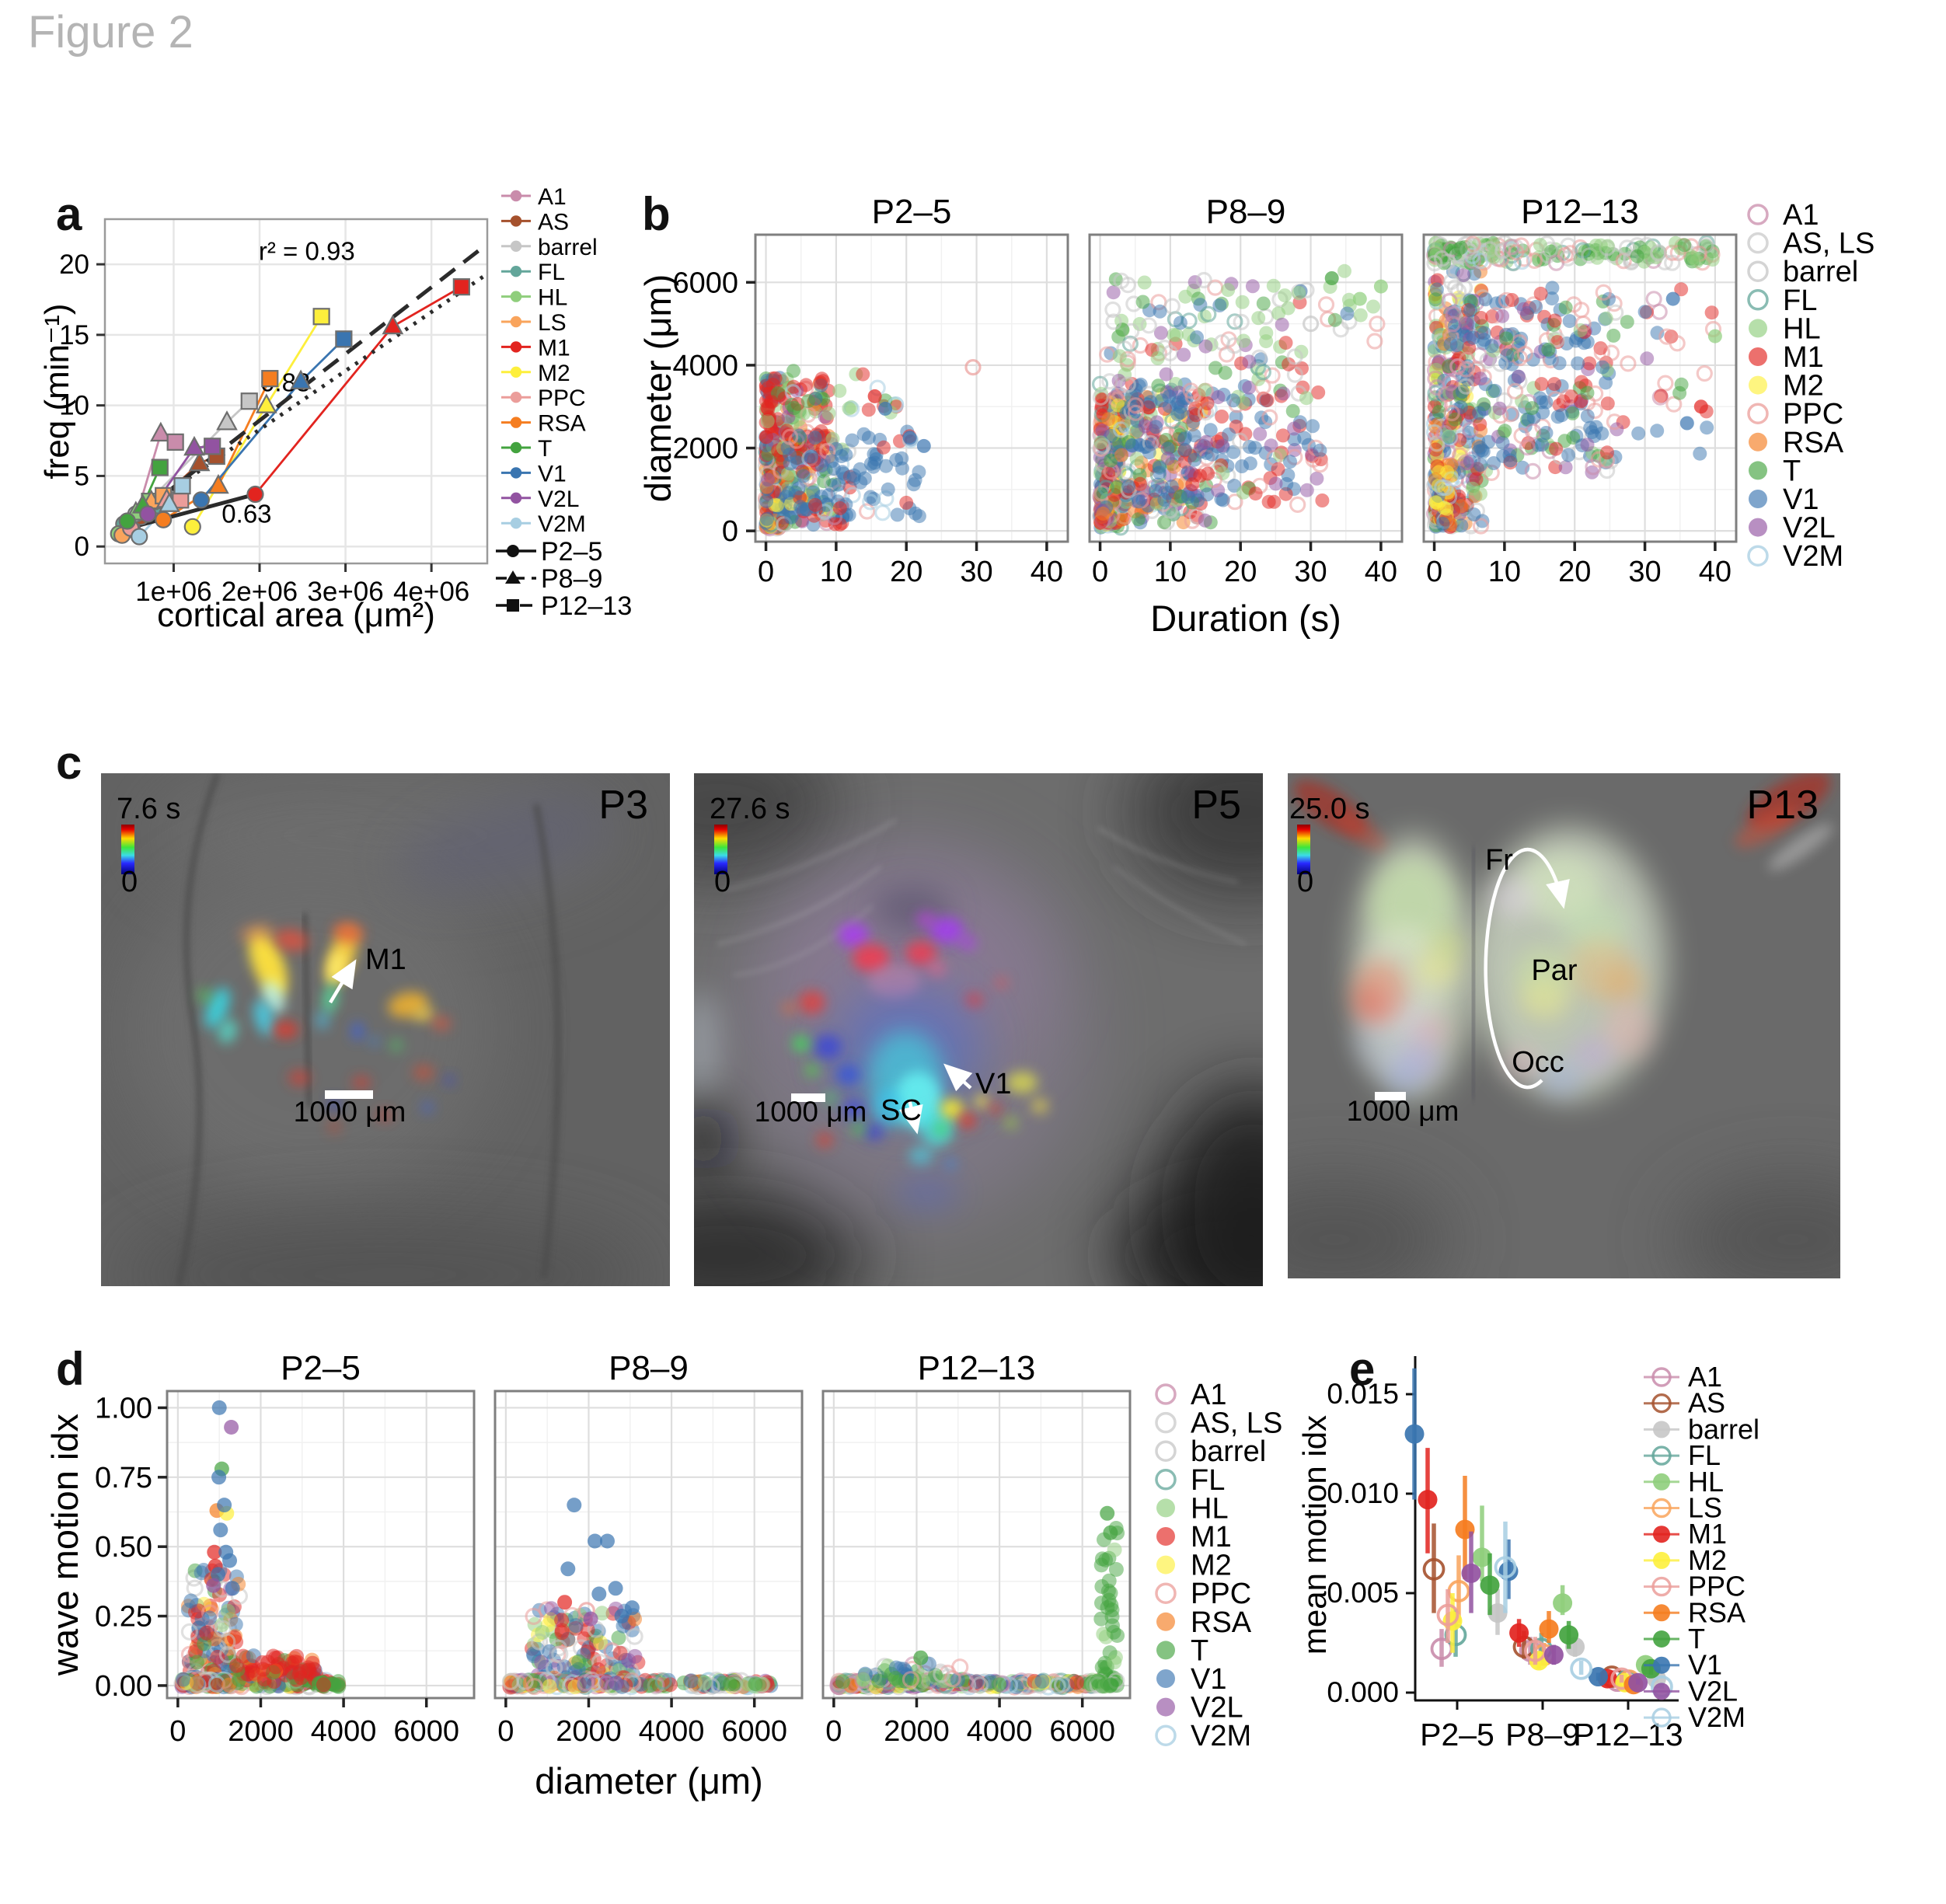  I want to click on panel-b-ylabel: diameter (μm), so click(657, 388).